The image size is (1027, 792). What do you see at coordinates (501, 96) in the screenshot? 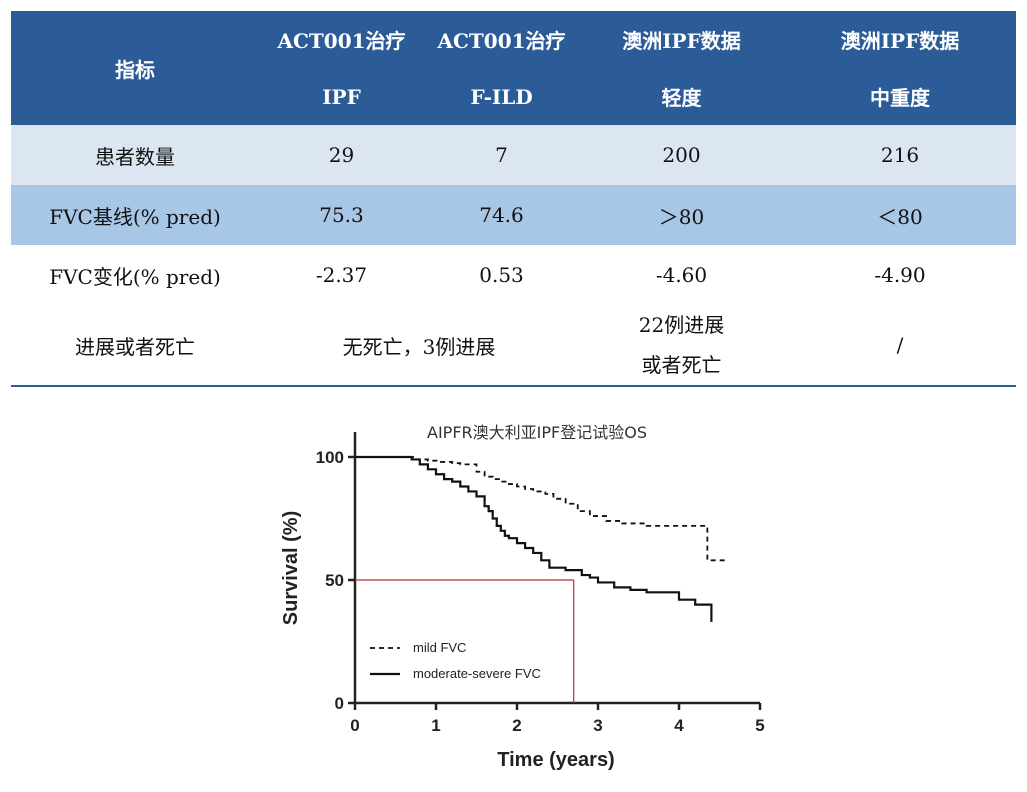
I see `header-fild: F-ILD` at bounding box center [501, 96].